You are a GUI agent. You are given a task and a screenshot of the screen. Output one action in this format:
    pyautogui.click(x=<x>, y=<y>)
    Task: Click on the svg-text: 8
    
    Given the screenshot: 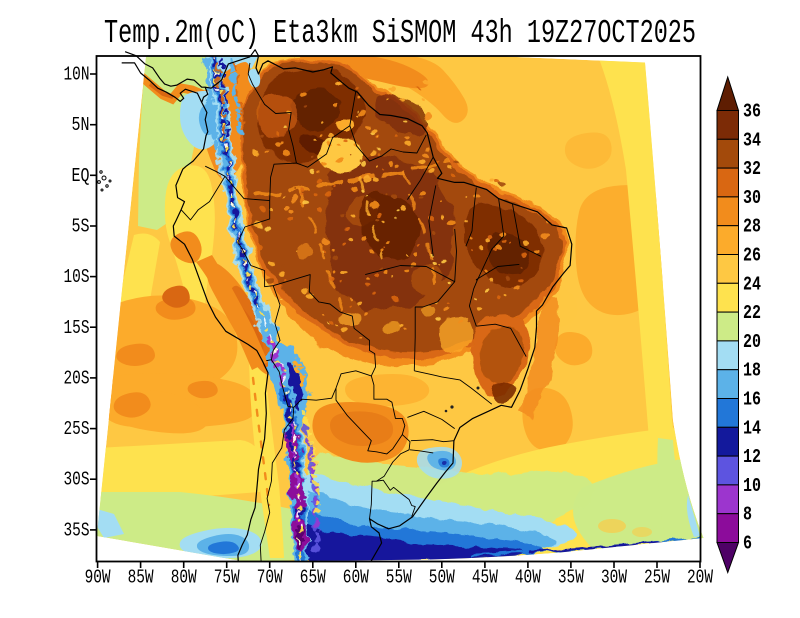 What is the action you would take?
    pyautogui.click(x=747, y=515)
    